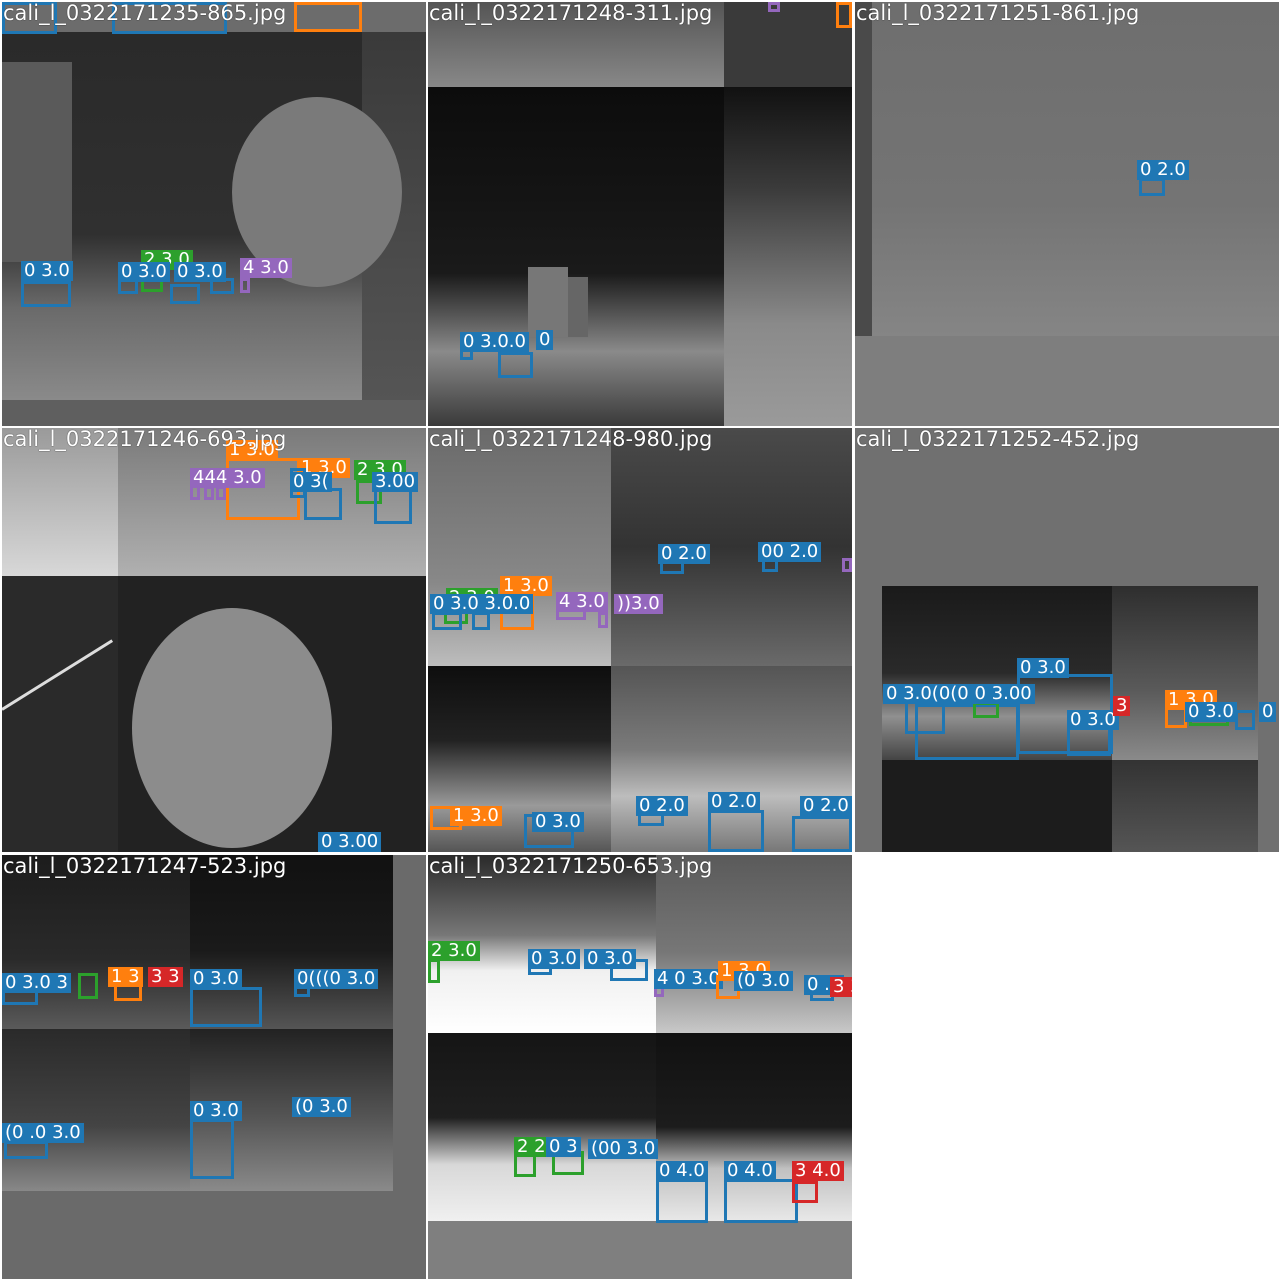  I want to click on detection-label: 0 3.0 3.0.0, so click(482, 604).